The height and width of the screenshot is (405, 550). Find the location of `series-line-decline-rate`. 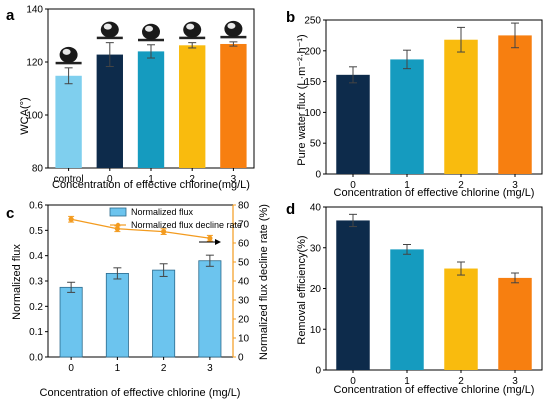

series-line-decline-rate is located at coordinates (140, 228).